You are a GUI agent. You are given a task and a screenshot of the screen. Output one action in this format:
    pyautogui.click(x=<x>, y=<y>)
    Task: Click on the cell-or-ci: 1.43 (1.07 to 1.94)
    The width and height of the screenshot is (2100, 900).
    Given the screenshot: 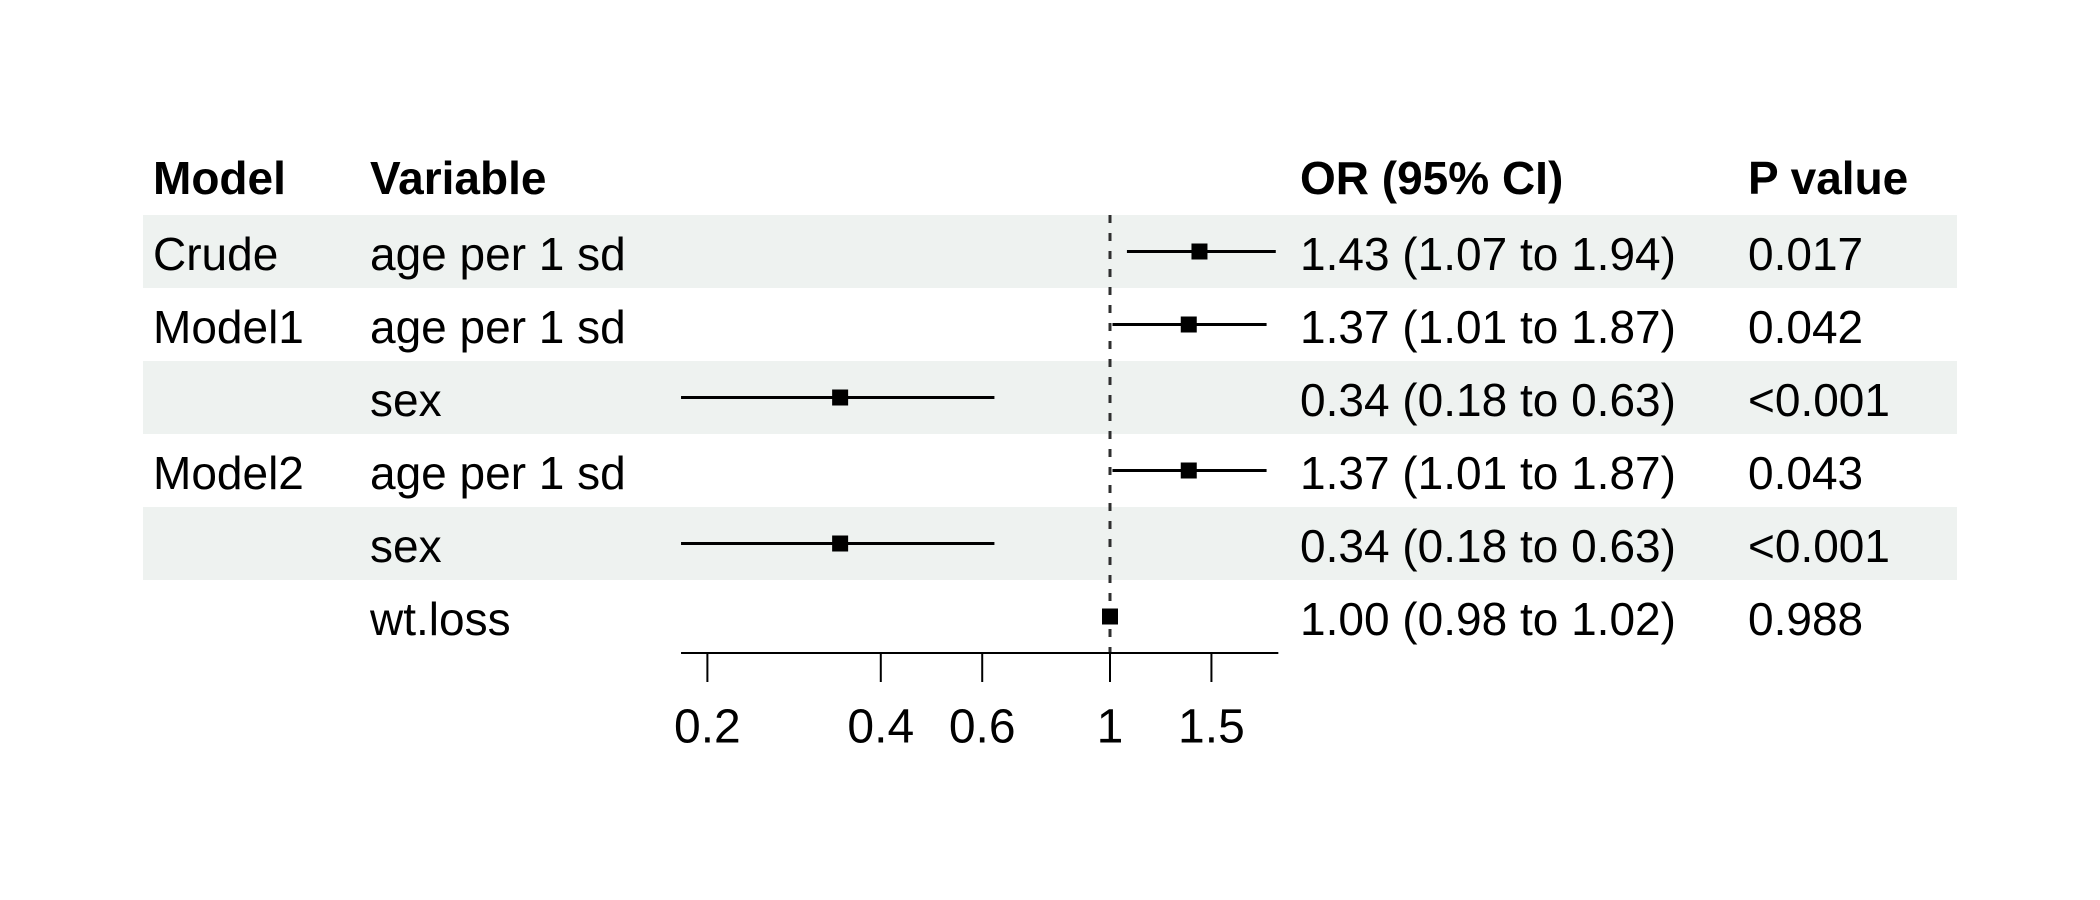 What is the action you would take?
    pyautogui.click(x=1488, y=254)
    